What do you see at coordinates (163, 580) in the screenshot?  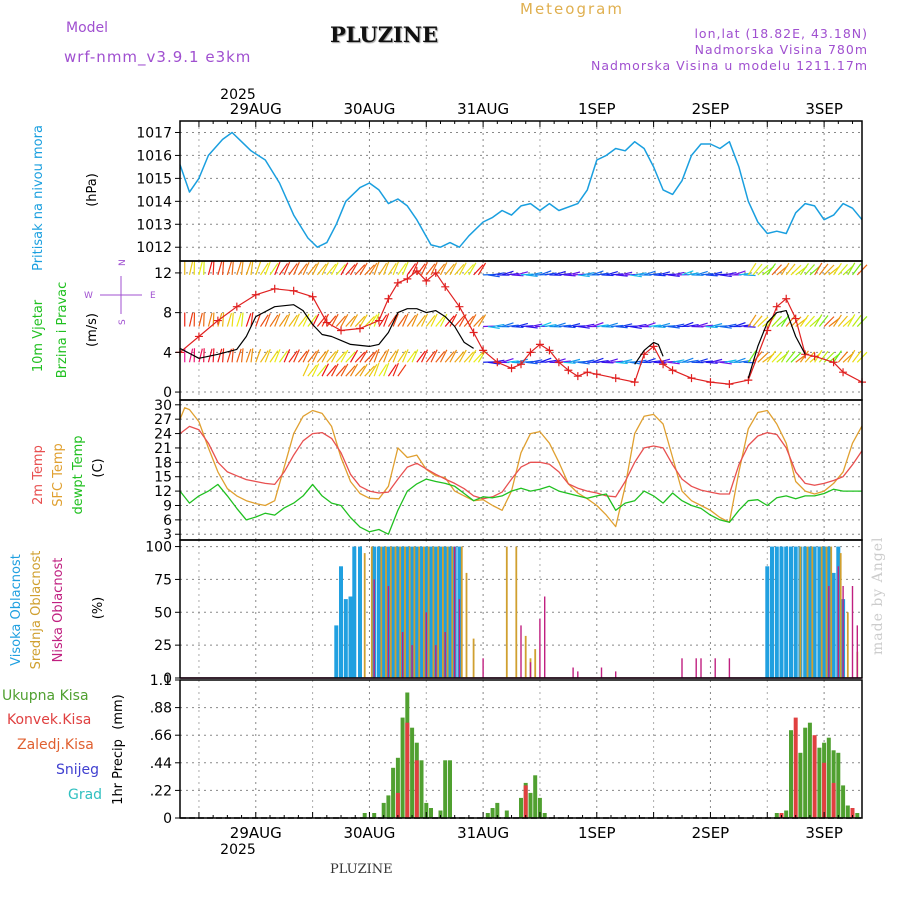 I see `clouds-tick-label: 75` at bounding box center [163, 580].